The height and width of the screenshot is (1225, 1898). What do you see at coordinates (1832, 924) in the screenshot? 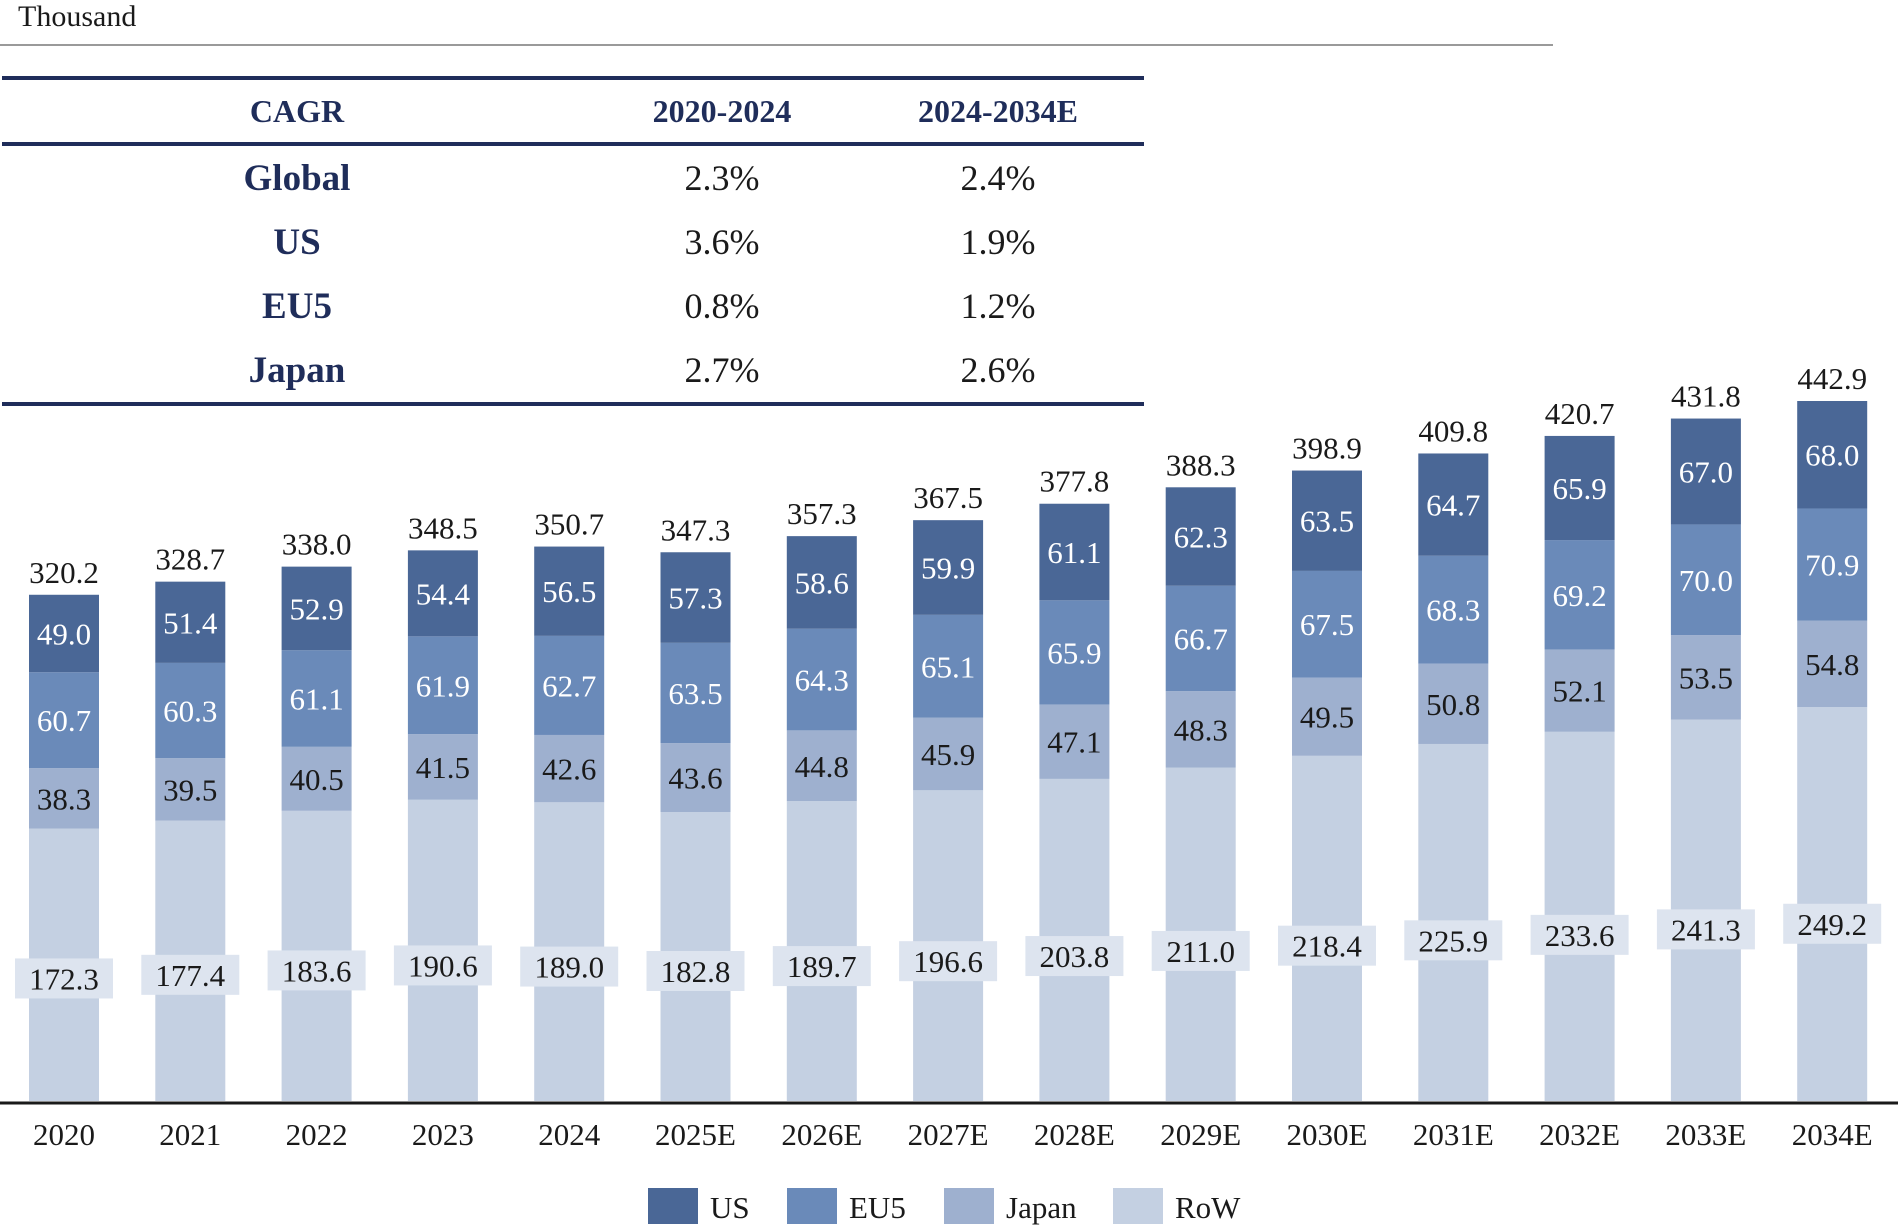
I see `data-label-row-2034e: 249.2` at bounding box center [1832, 924].